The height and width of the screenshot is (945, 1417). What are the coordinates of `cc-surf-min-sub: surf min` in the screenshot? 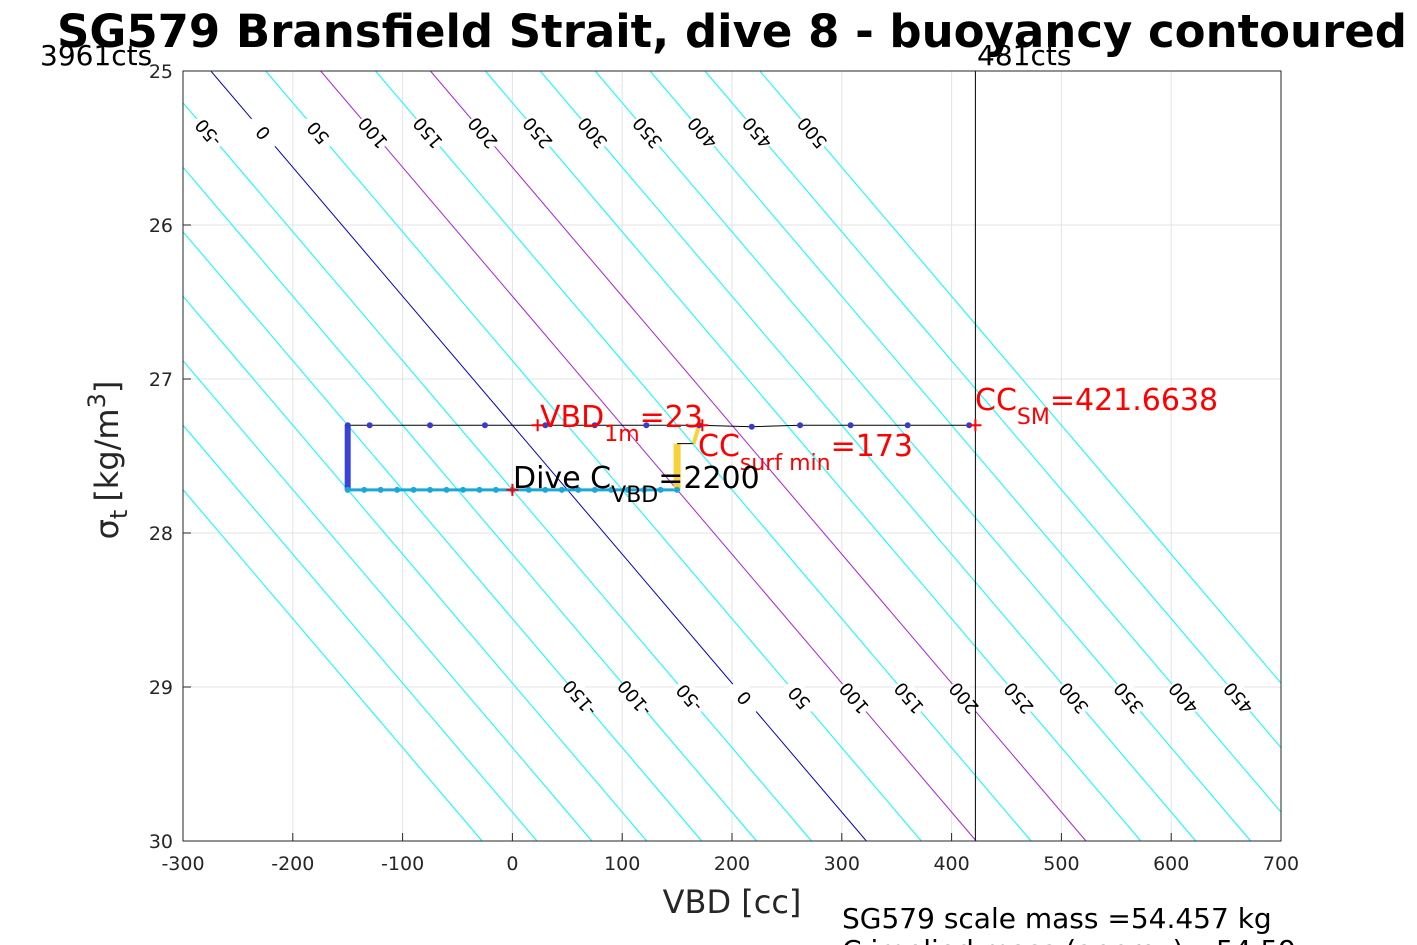 It's located at (785, 463).